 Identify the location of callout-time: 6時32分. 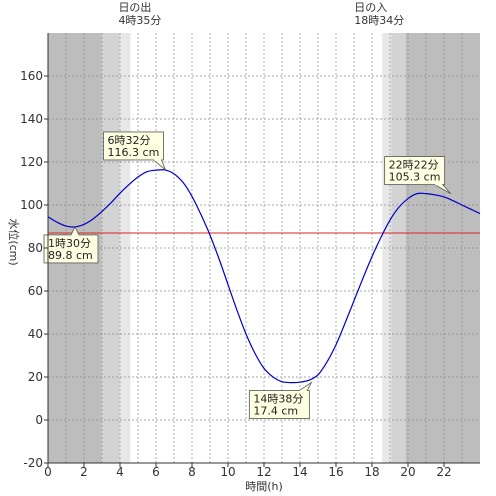
(129, 140).